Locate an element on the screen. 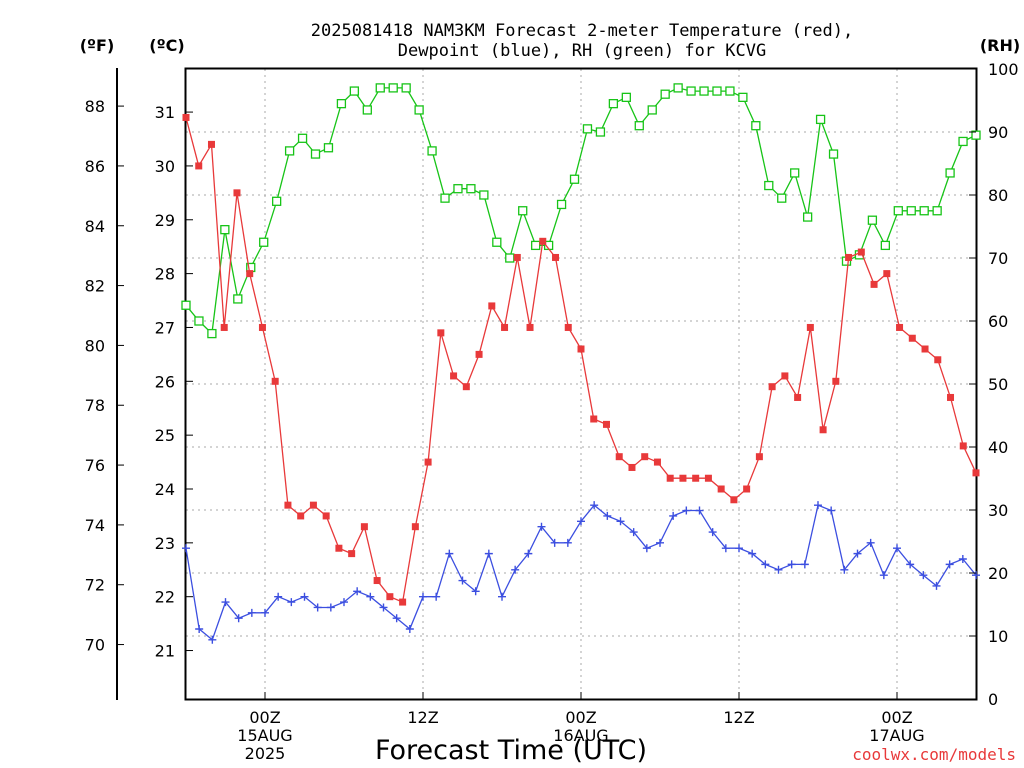  time-tick-label: 00Z is located at coordinates (264, 717).